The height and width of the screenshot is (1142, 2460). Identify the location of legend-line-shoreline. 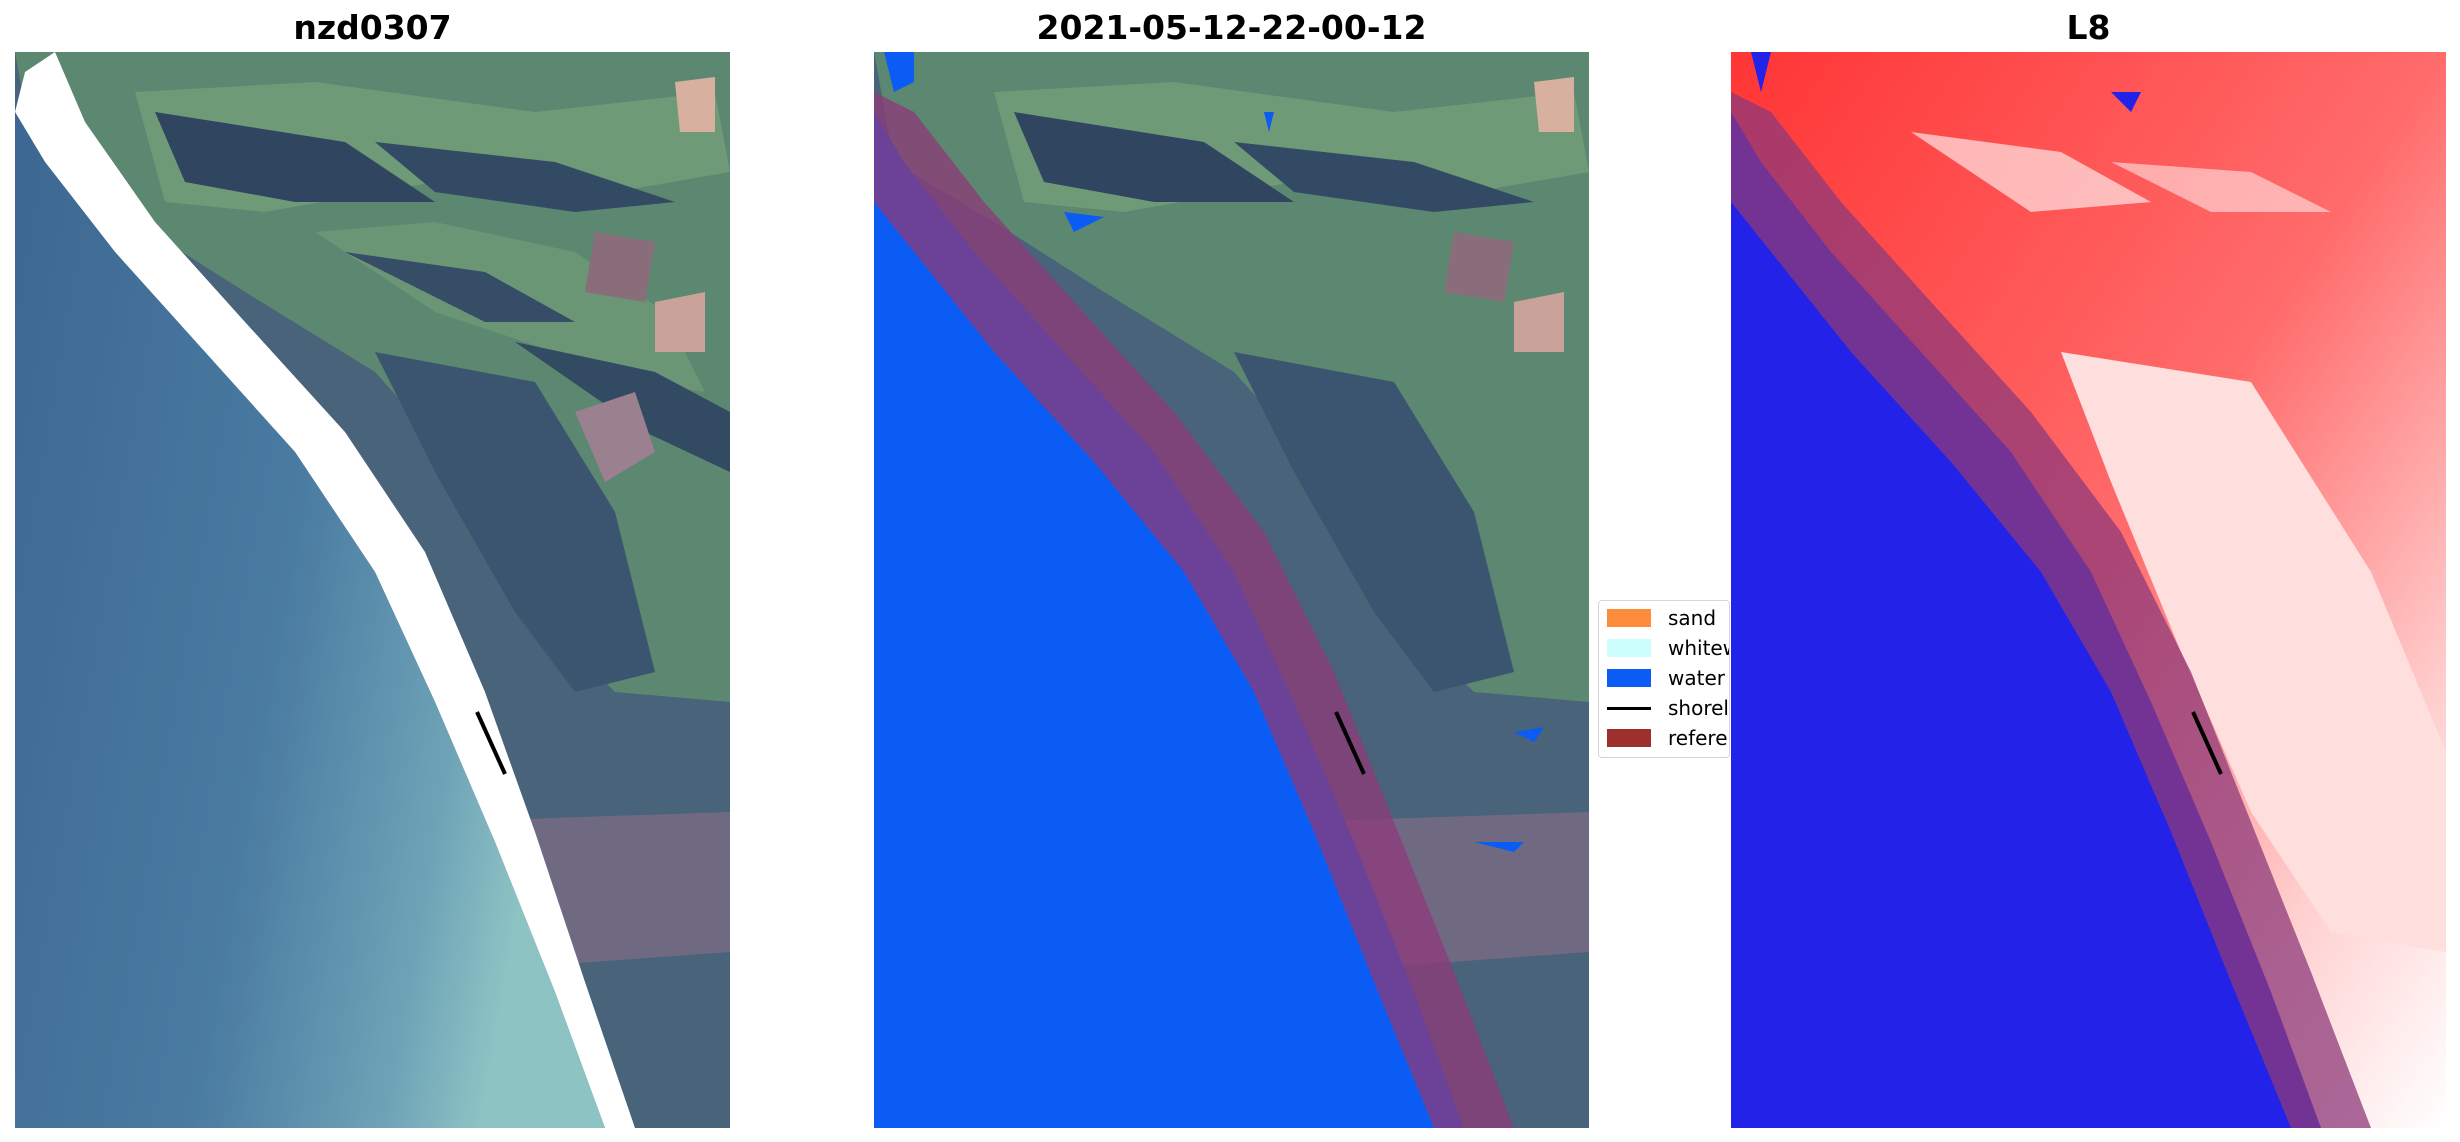
(1629, 708).